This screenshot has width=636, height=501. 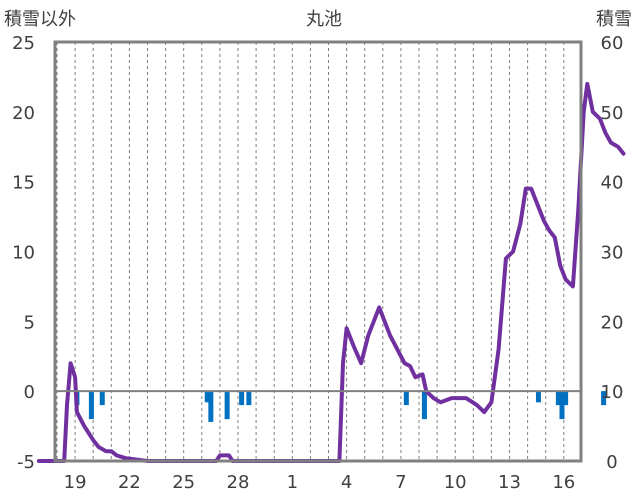 What do you see at coordinates (75, 482) in the screenshot?
I see `x-tick-label: 19` at bounding box center [75, 482].